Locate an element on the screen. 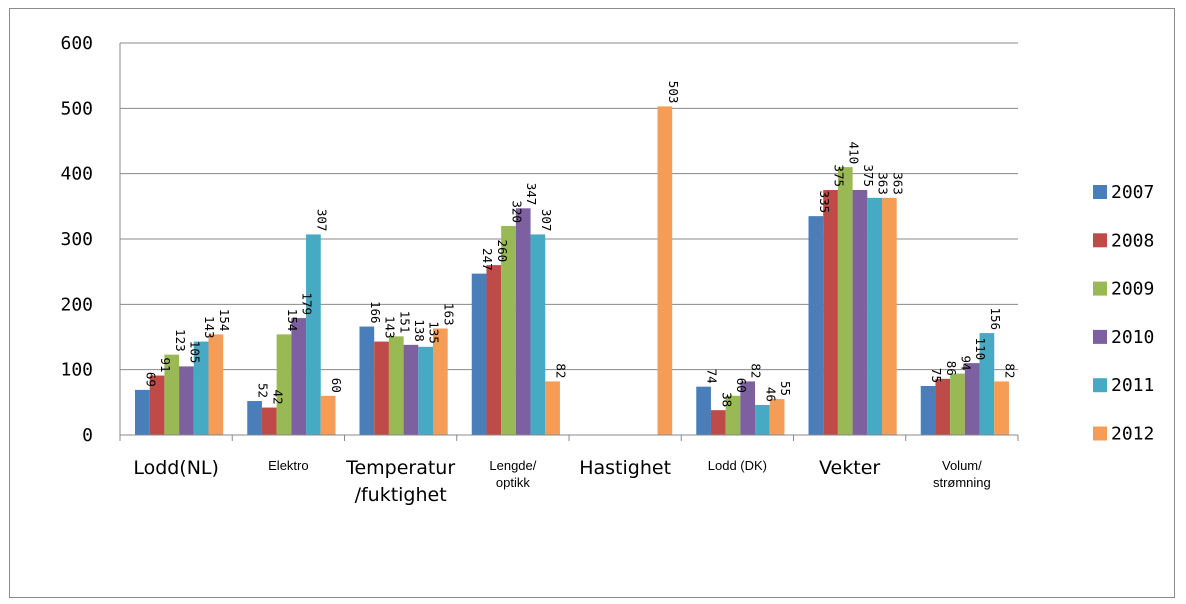 This screenshot has width=1186, height=604. data-label: 138 is located at coordinates (419, 330).